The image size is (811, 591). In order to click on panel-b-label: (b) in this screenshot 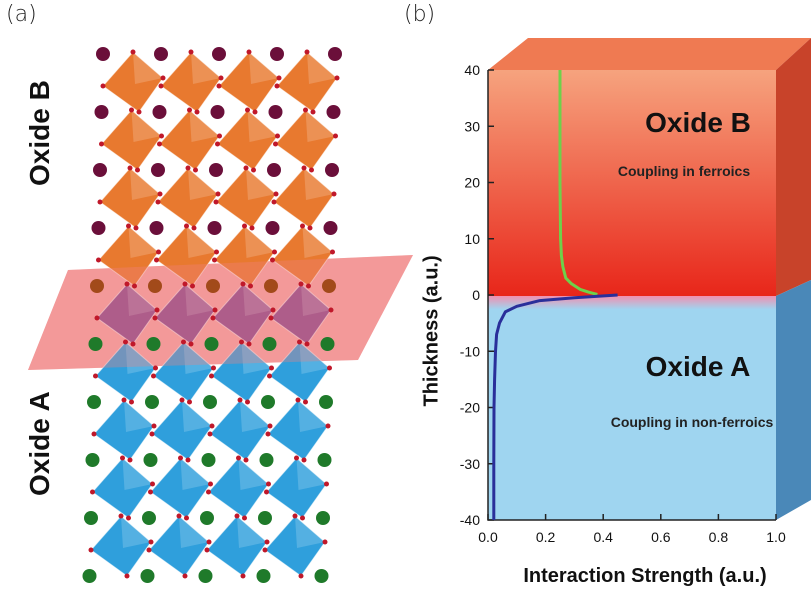, I will do `click(420, 14)`.